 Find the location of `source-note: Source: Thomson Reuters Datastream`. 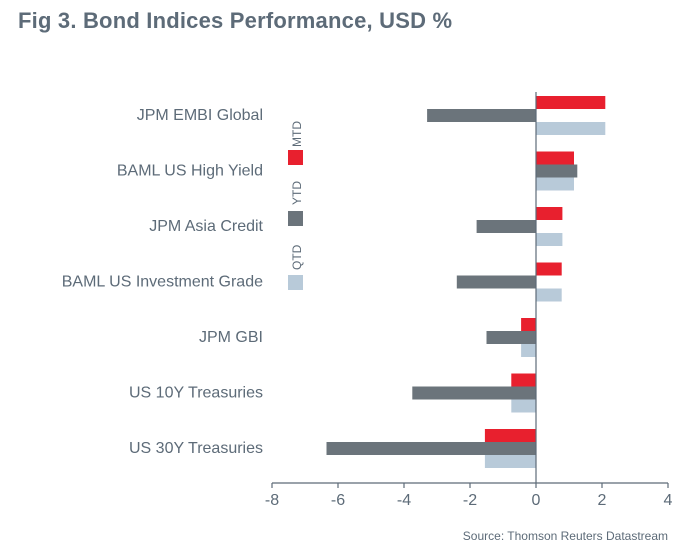

source-note: Source: Thomson Reuters Datastream is located at coordinates (565, 536).